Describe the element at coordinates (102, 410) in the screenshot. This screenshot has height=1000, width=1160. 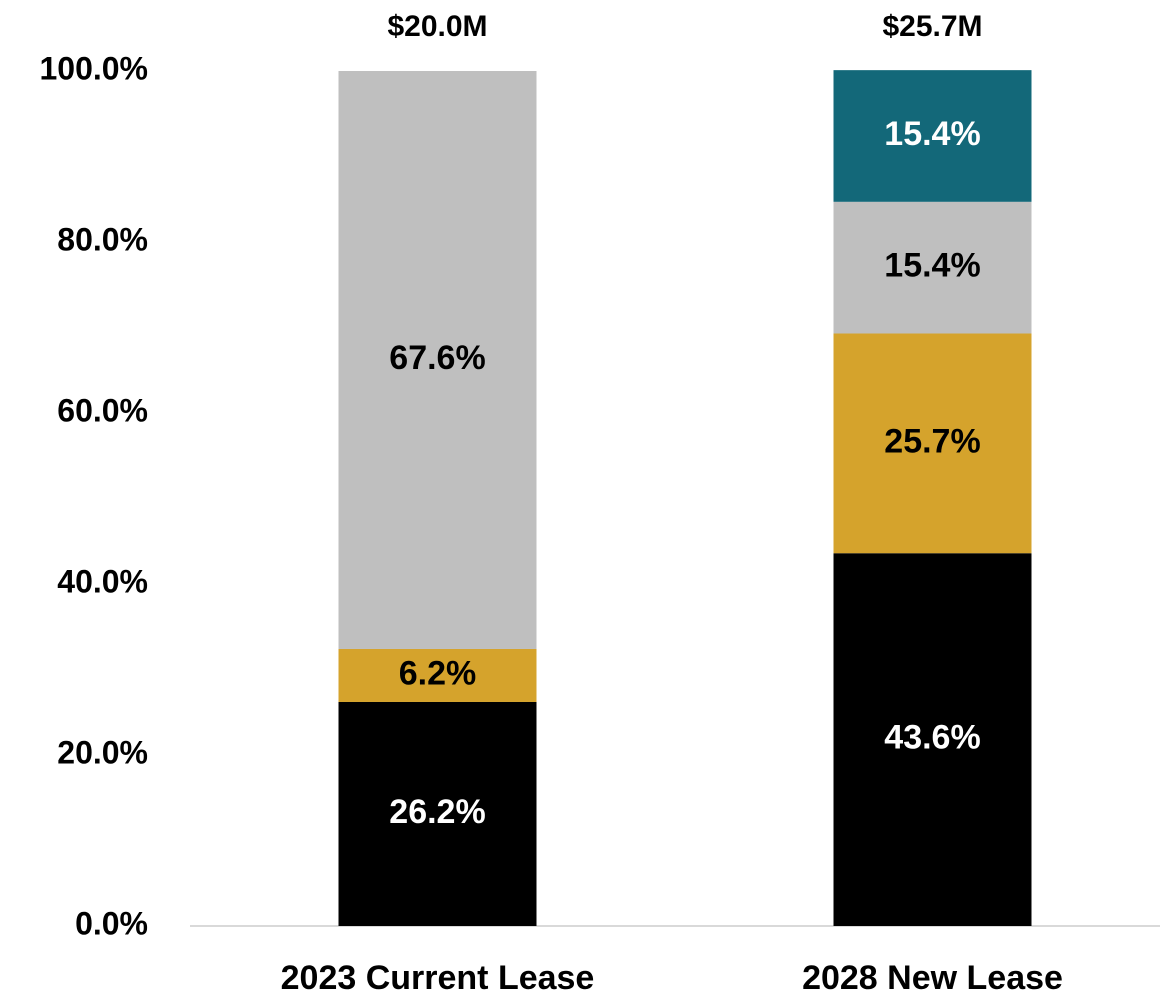
I see `y-tick-label: 60.0%` at that location.